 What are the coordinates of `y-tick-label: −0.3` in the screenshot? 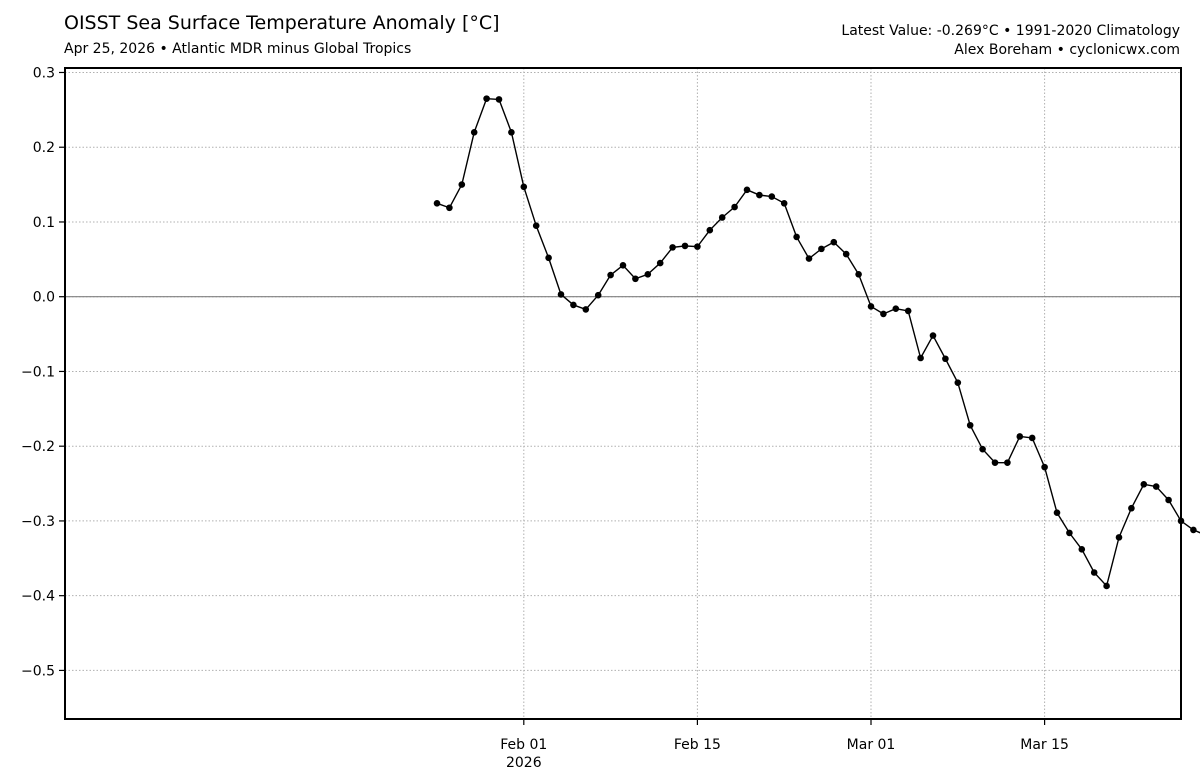 It's located at (38, 522).